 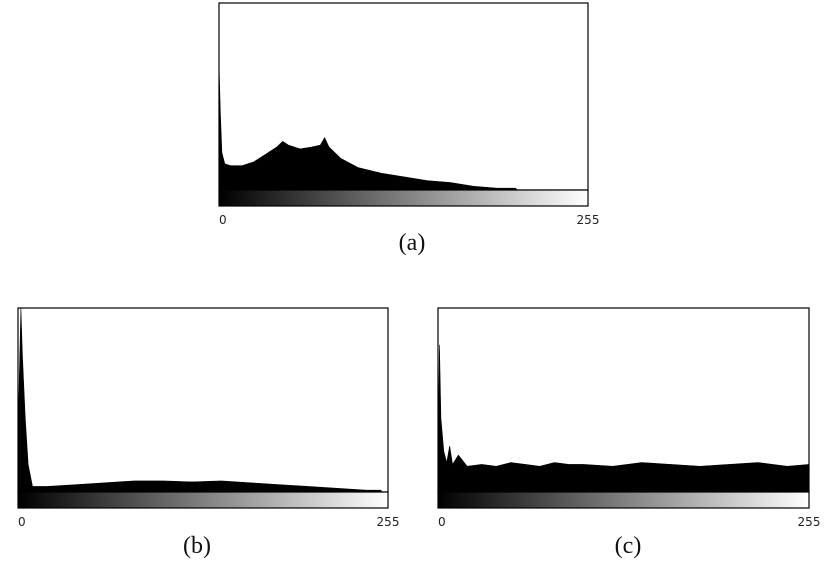 What do you see at coordinates (628, 546) in the screenshot?
I see `panel-caption: (c)` at bounding box center [628, 546].